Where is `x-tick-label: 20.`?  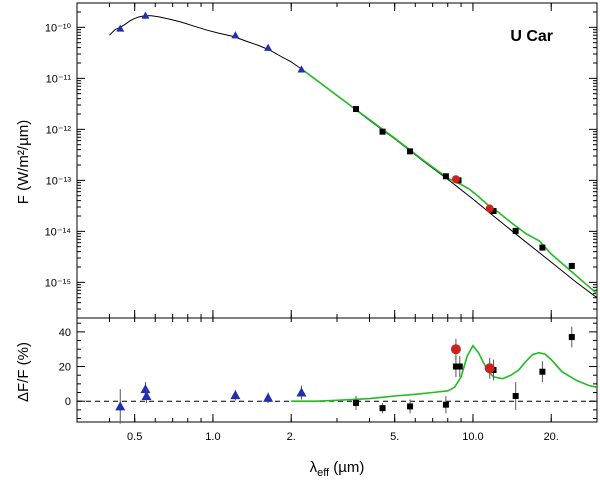
x-tick-label: 20. is located at coordinates (551, 437).